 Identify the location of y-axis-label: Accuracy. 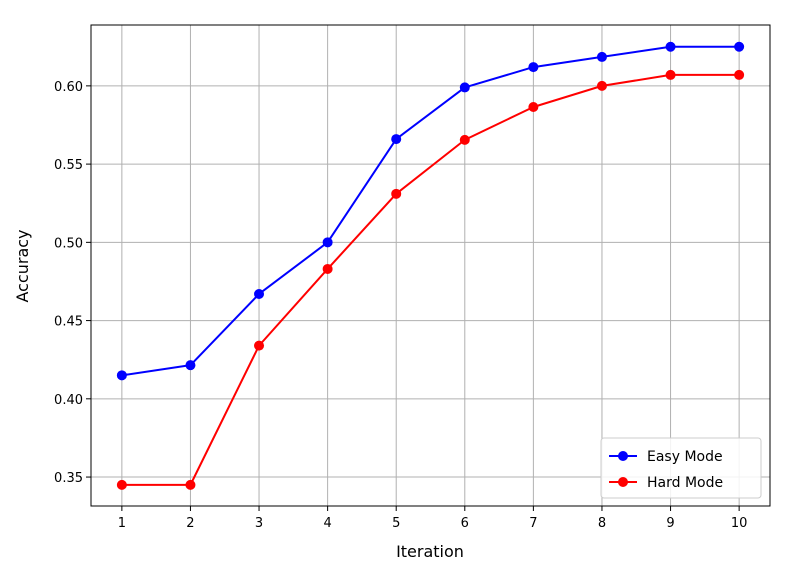
(22, 265).